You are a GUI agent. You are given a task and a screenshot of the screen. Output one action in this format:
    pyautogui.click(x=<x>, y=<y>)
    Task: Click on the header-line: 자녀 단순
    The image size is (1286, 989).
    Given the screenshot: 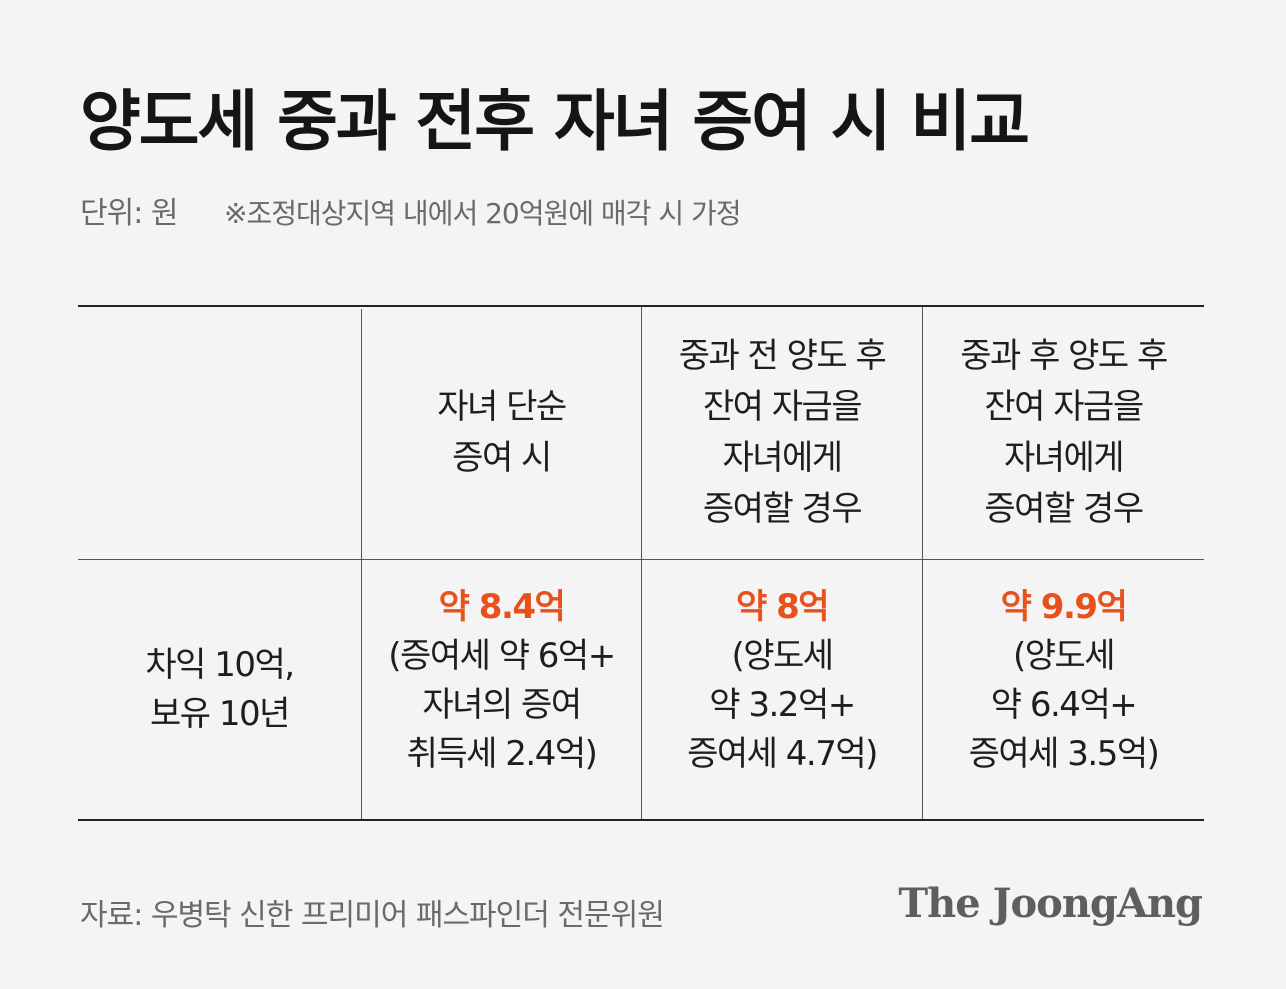 What is the action you would take?
    pyautogui.click(x=502, y=407)
    